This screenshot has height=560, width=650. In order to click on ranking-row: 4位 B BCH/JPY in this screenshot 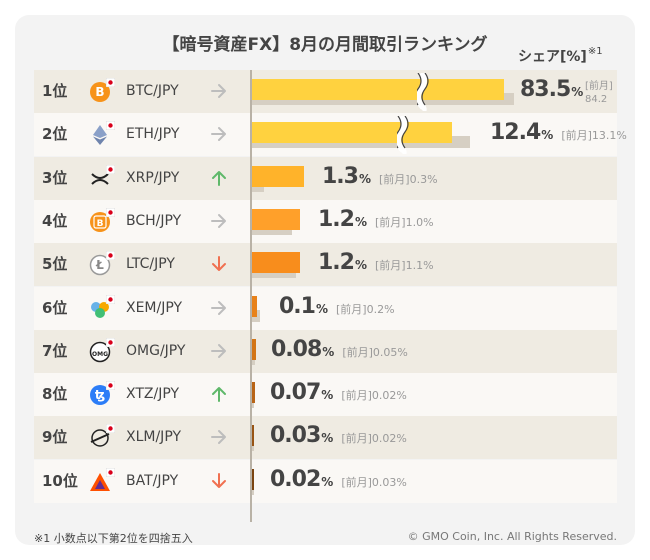, I will do `click(325, 221)`.